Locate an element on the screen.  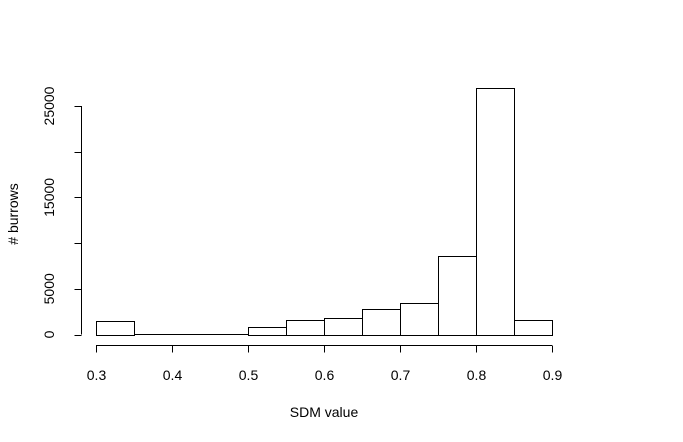
y-tick-label: 15000 is located at coordinates (49, 197).